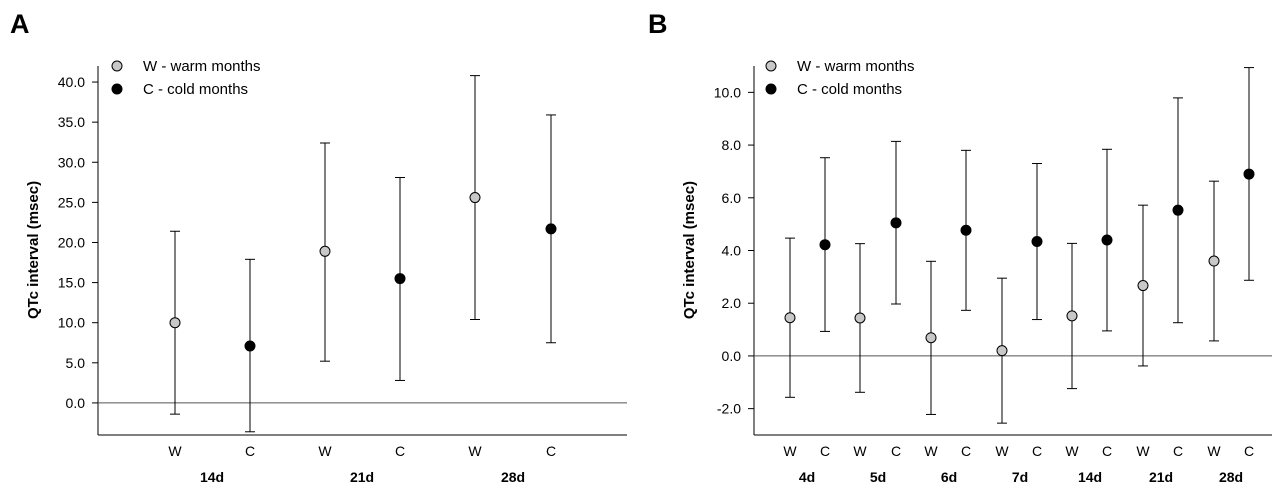  I want to click on x-group-label: 7d, so click(1020, 477).